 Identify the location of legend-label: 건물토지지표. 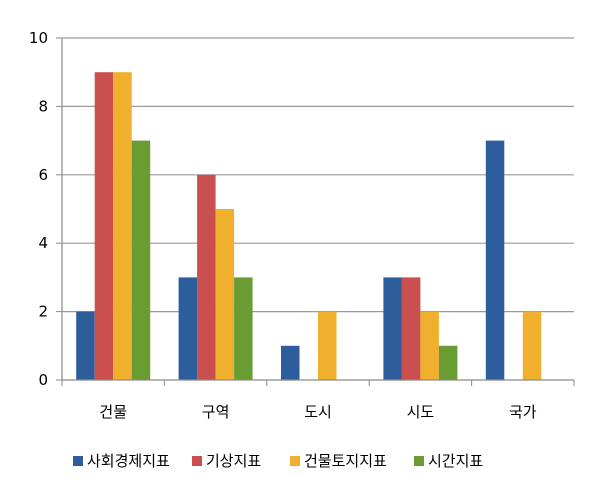
(345, 461).